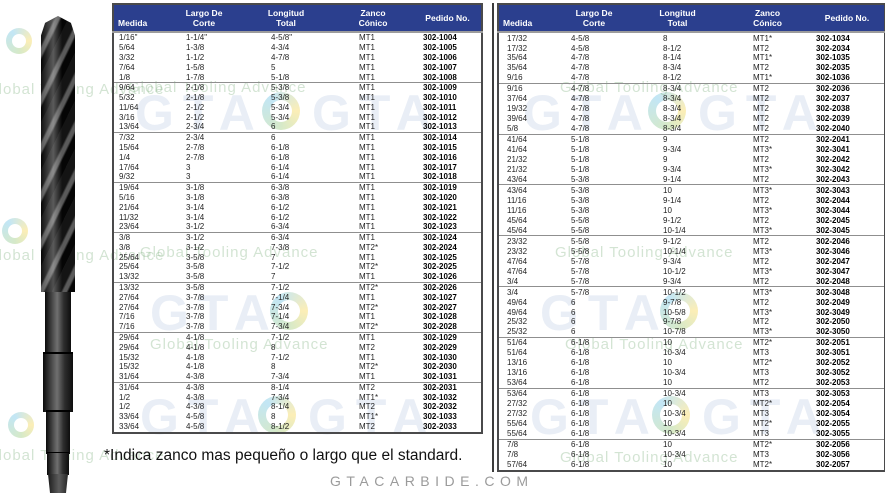  I want to click on table-row: 3/8 3-1/2 6-3/4 MT1 302-1024, so click(297, 237).